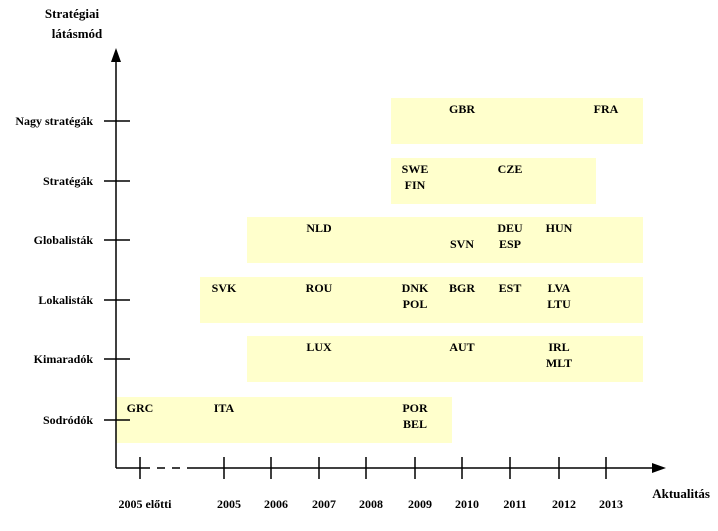 This screenshot has width=718, height=531. Describe the element at coordinates (229, 504) in the screenshot. I see `x-label-2005: 2005` at that location.